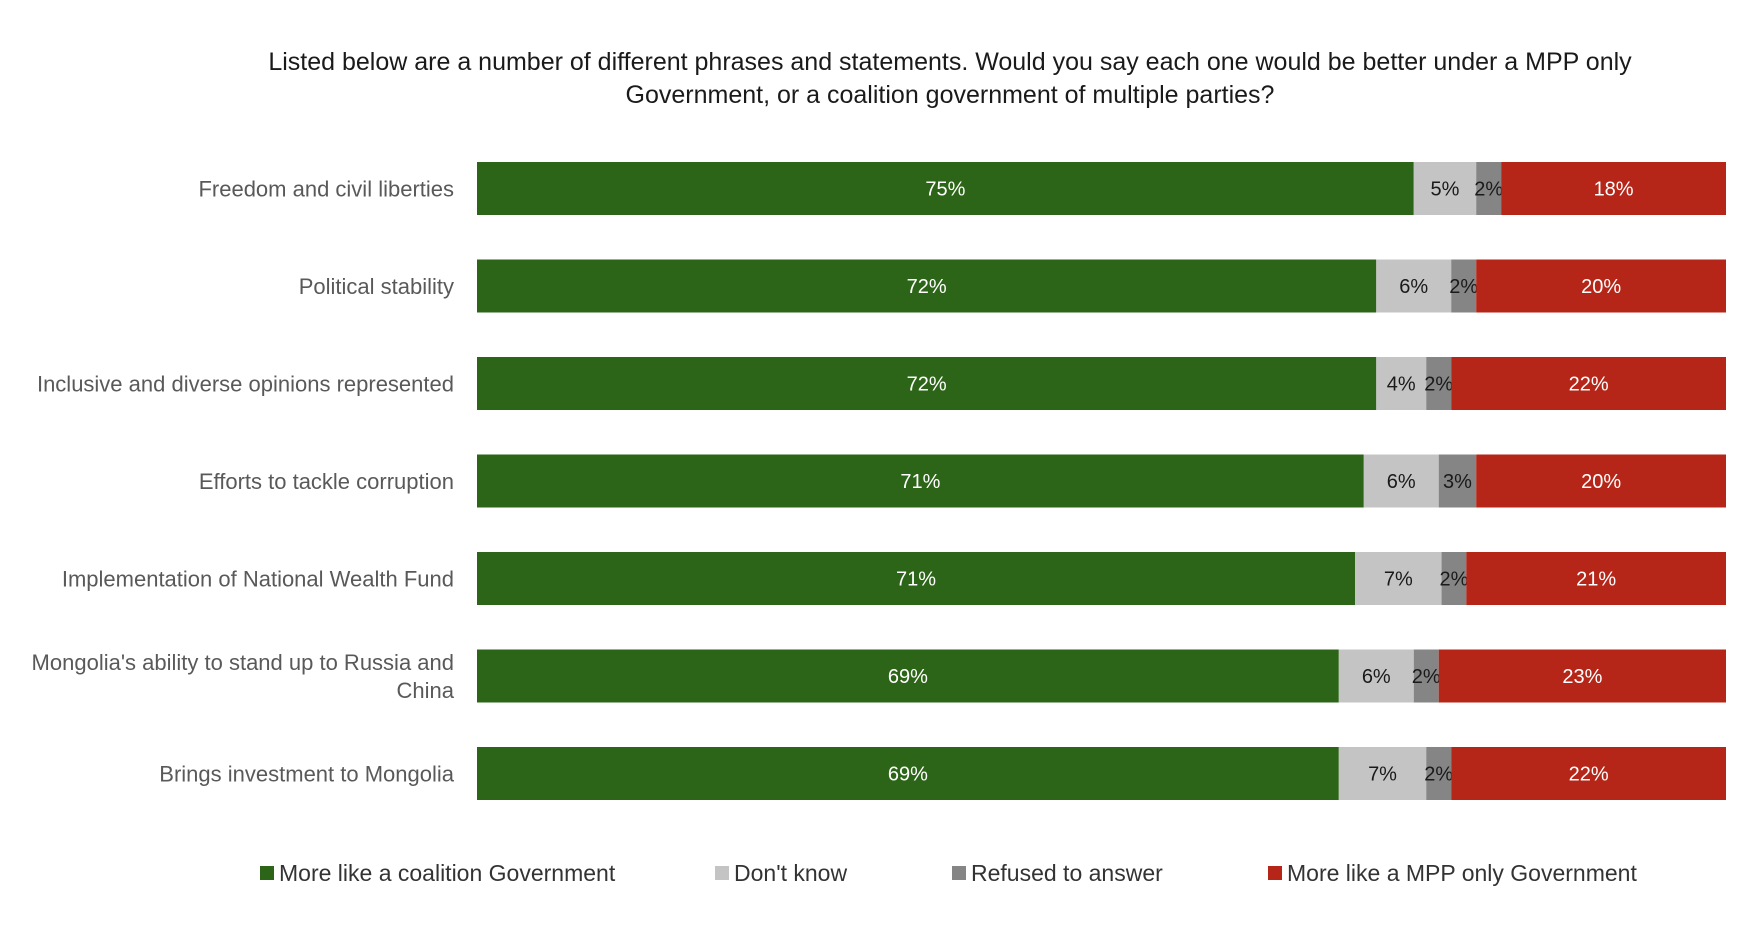  I want to click on legend-label: More like a coalition Government, so click(447, 873).